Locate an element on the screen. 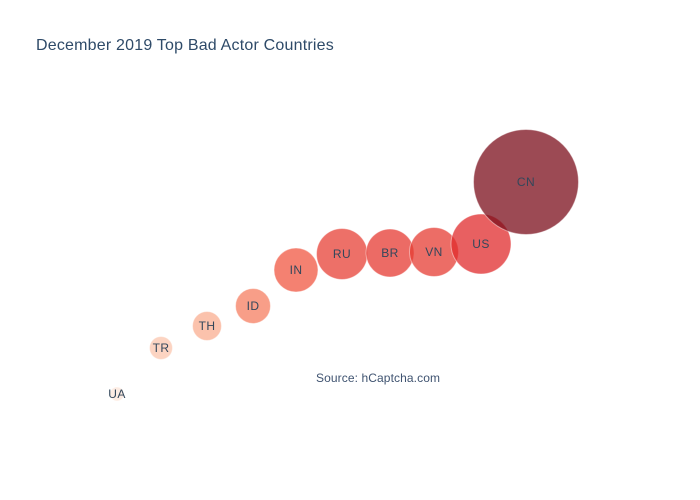 This screenshot has width=700, height=500. bubble-ru is located at coordinates (342, 254).